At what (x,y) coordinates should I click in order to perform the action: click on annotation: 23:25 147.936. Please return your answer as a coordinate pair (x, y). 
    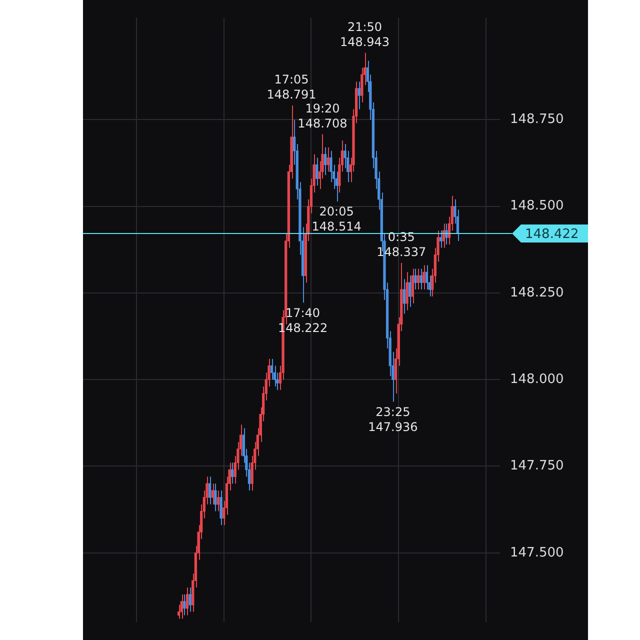
    Looking at the image, I should click on (393, 419).